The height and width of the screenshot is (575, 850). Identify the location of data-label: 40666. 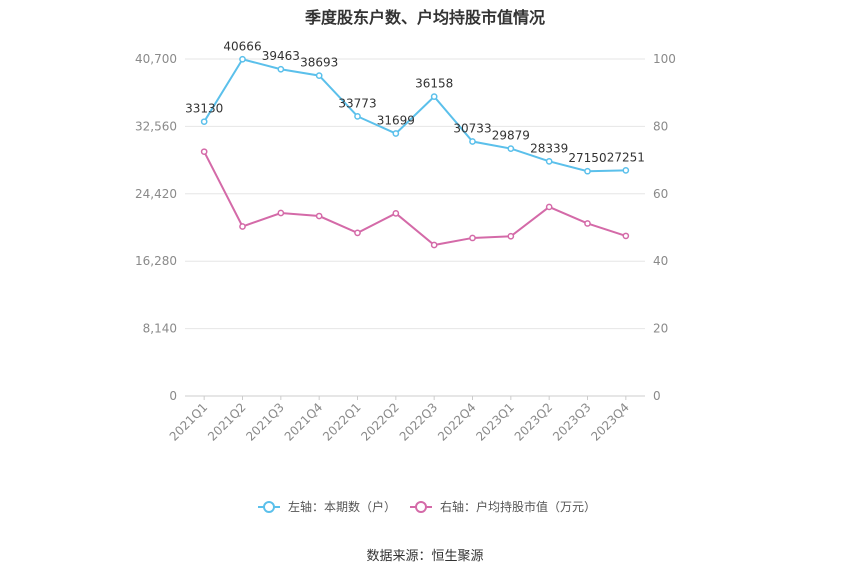
(242, 46).